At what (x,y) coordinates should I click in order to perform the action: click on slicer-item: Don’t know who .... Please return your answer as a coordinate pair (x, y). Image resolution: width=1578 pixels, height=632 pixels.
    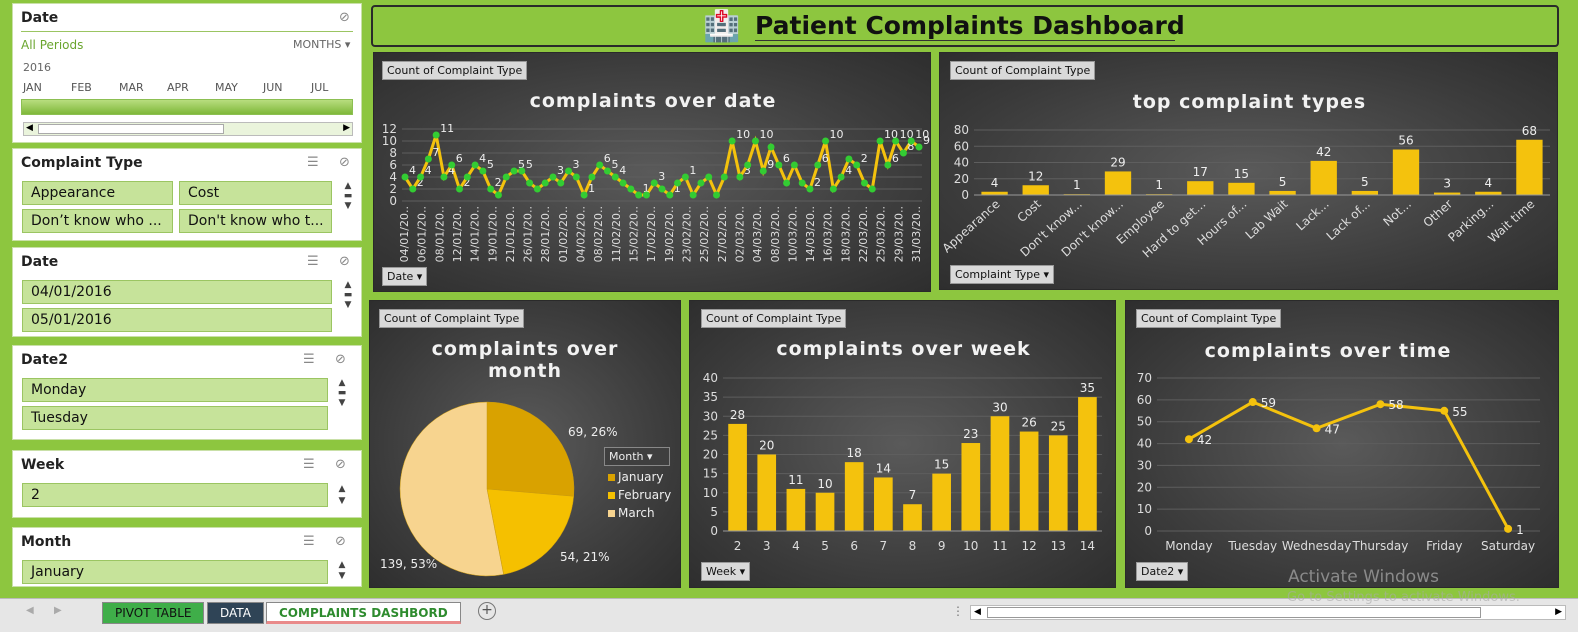
    Looking at the image, I should click on (97, 221).